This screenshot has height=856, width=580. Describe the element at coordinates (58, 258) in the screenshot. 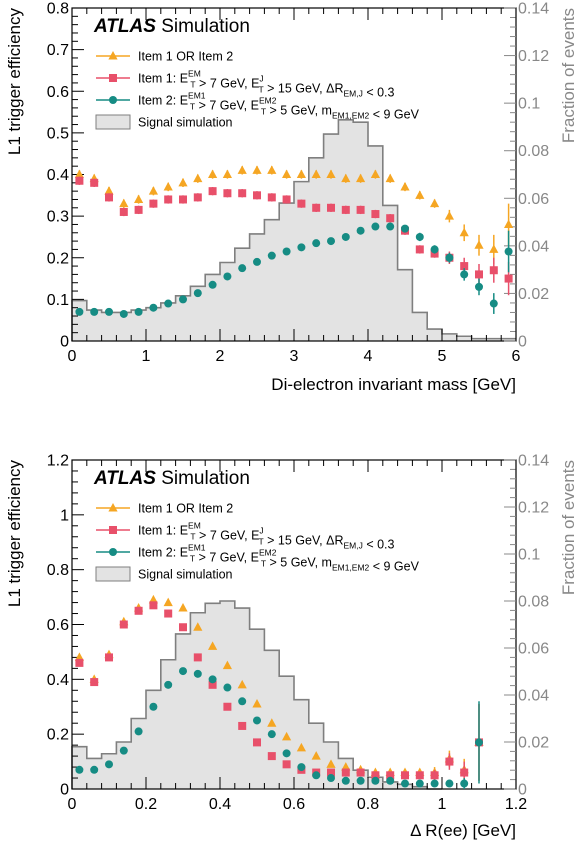

I see `y-tick-label: 0.2` at that location.